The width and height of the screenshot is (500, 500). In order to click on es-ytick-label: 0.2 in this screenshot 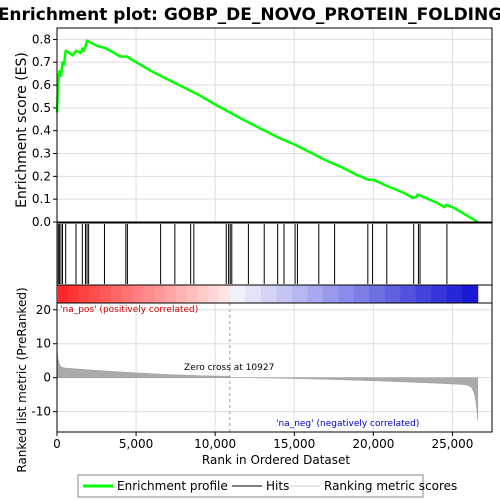, I will do `click(41, 176)`.